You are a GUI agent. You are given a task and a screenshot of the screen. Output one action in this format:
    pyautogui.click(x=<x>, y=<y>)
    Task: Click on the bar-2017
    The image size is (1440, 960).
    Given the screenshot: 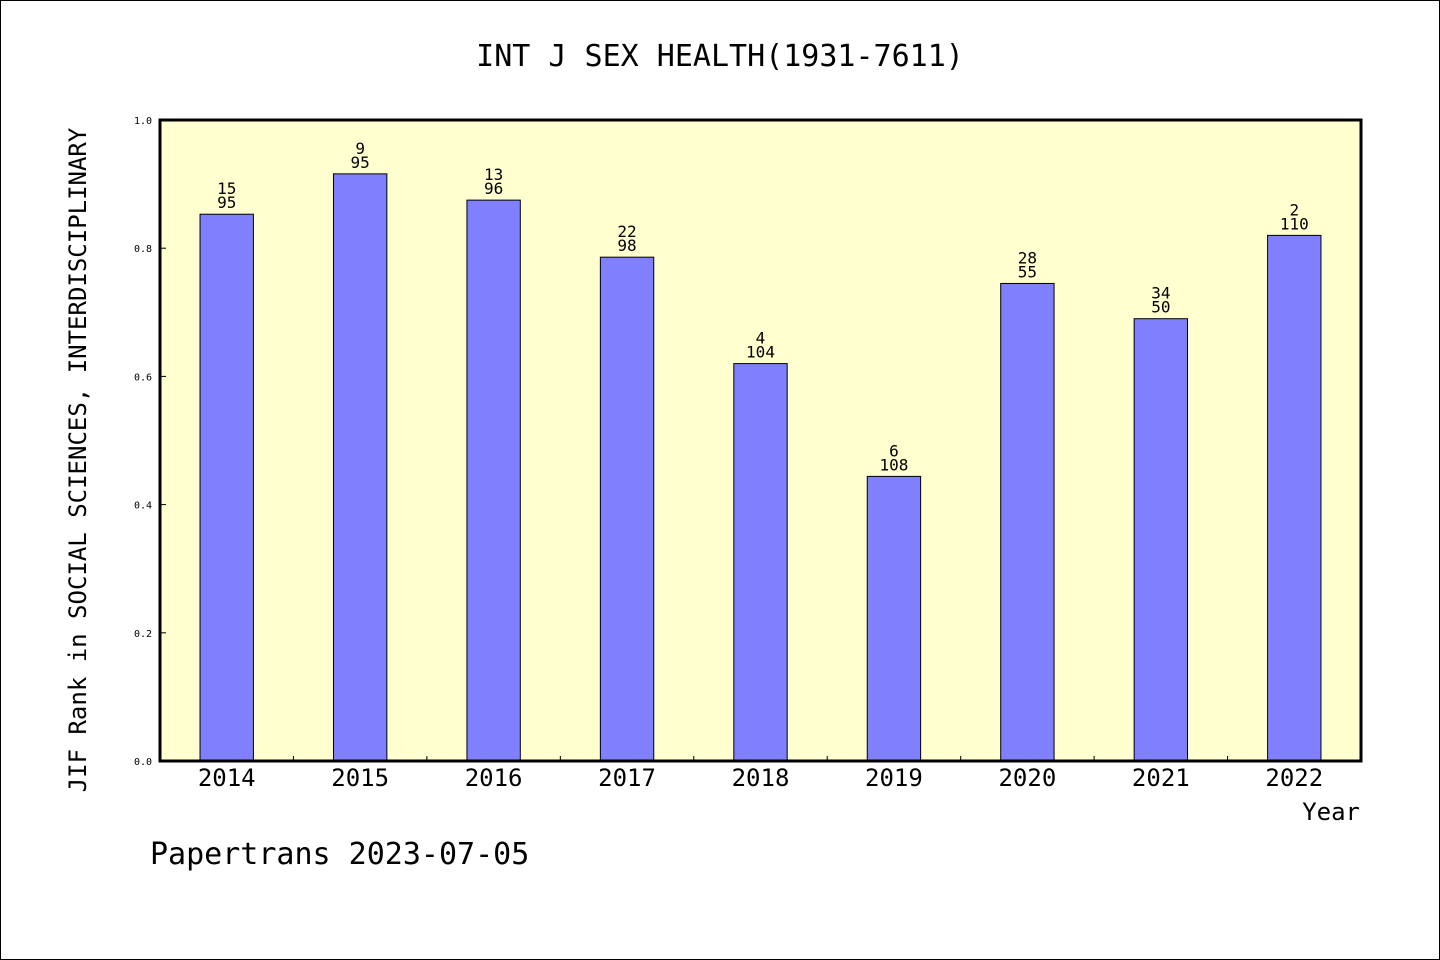 What is the action you would take?
    pyautogui.click(x=627, y=509)
    